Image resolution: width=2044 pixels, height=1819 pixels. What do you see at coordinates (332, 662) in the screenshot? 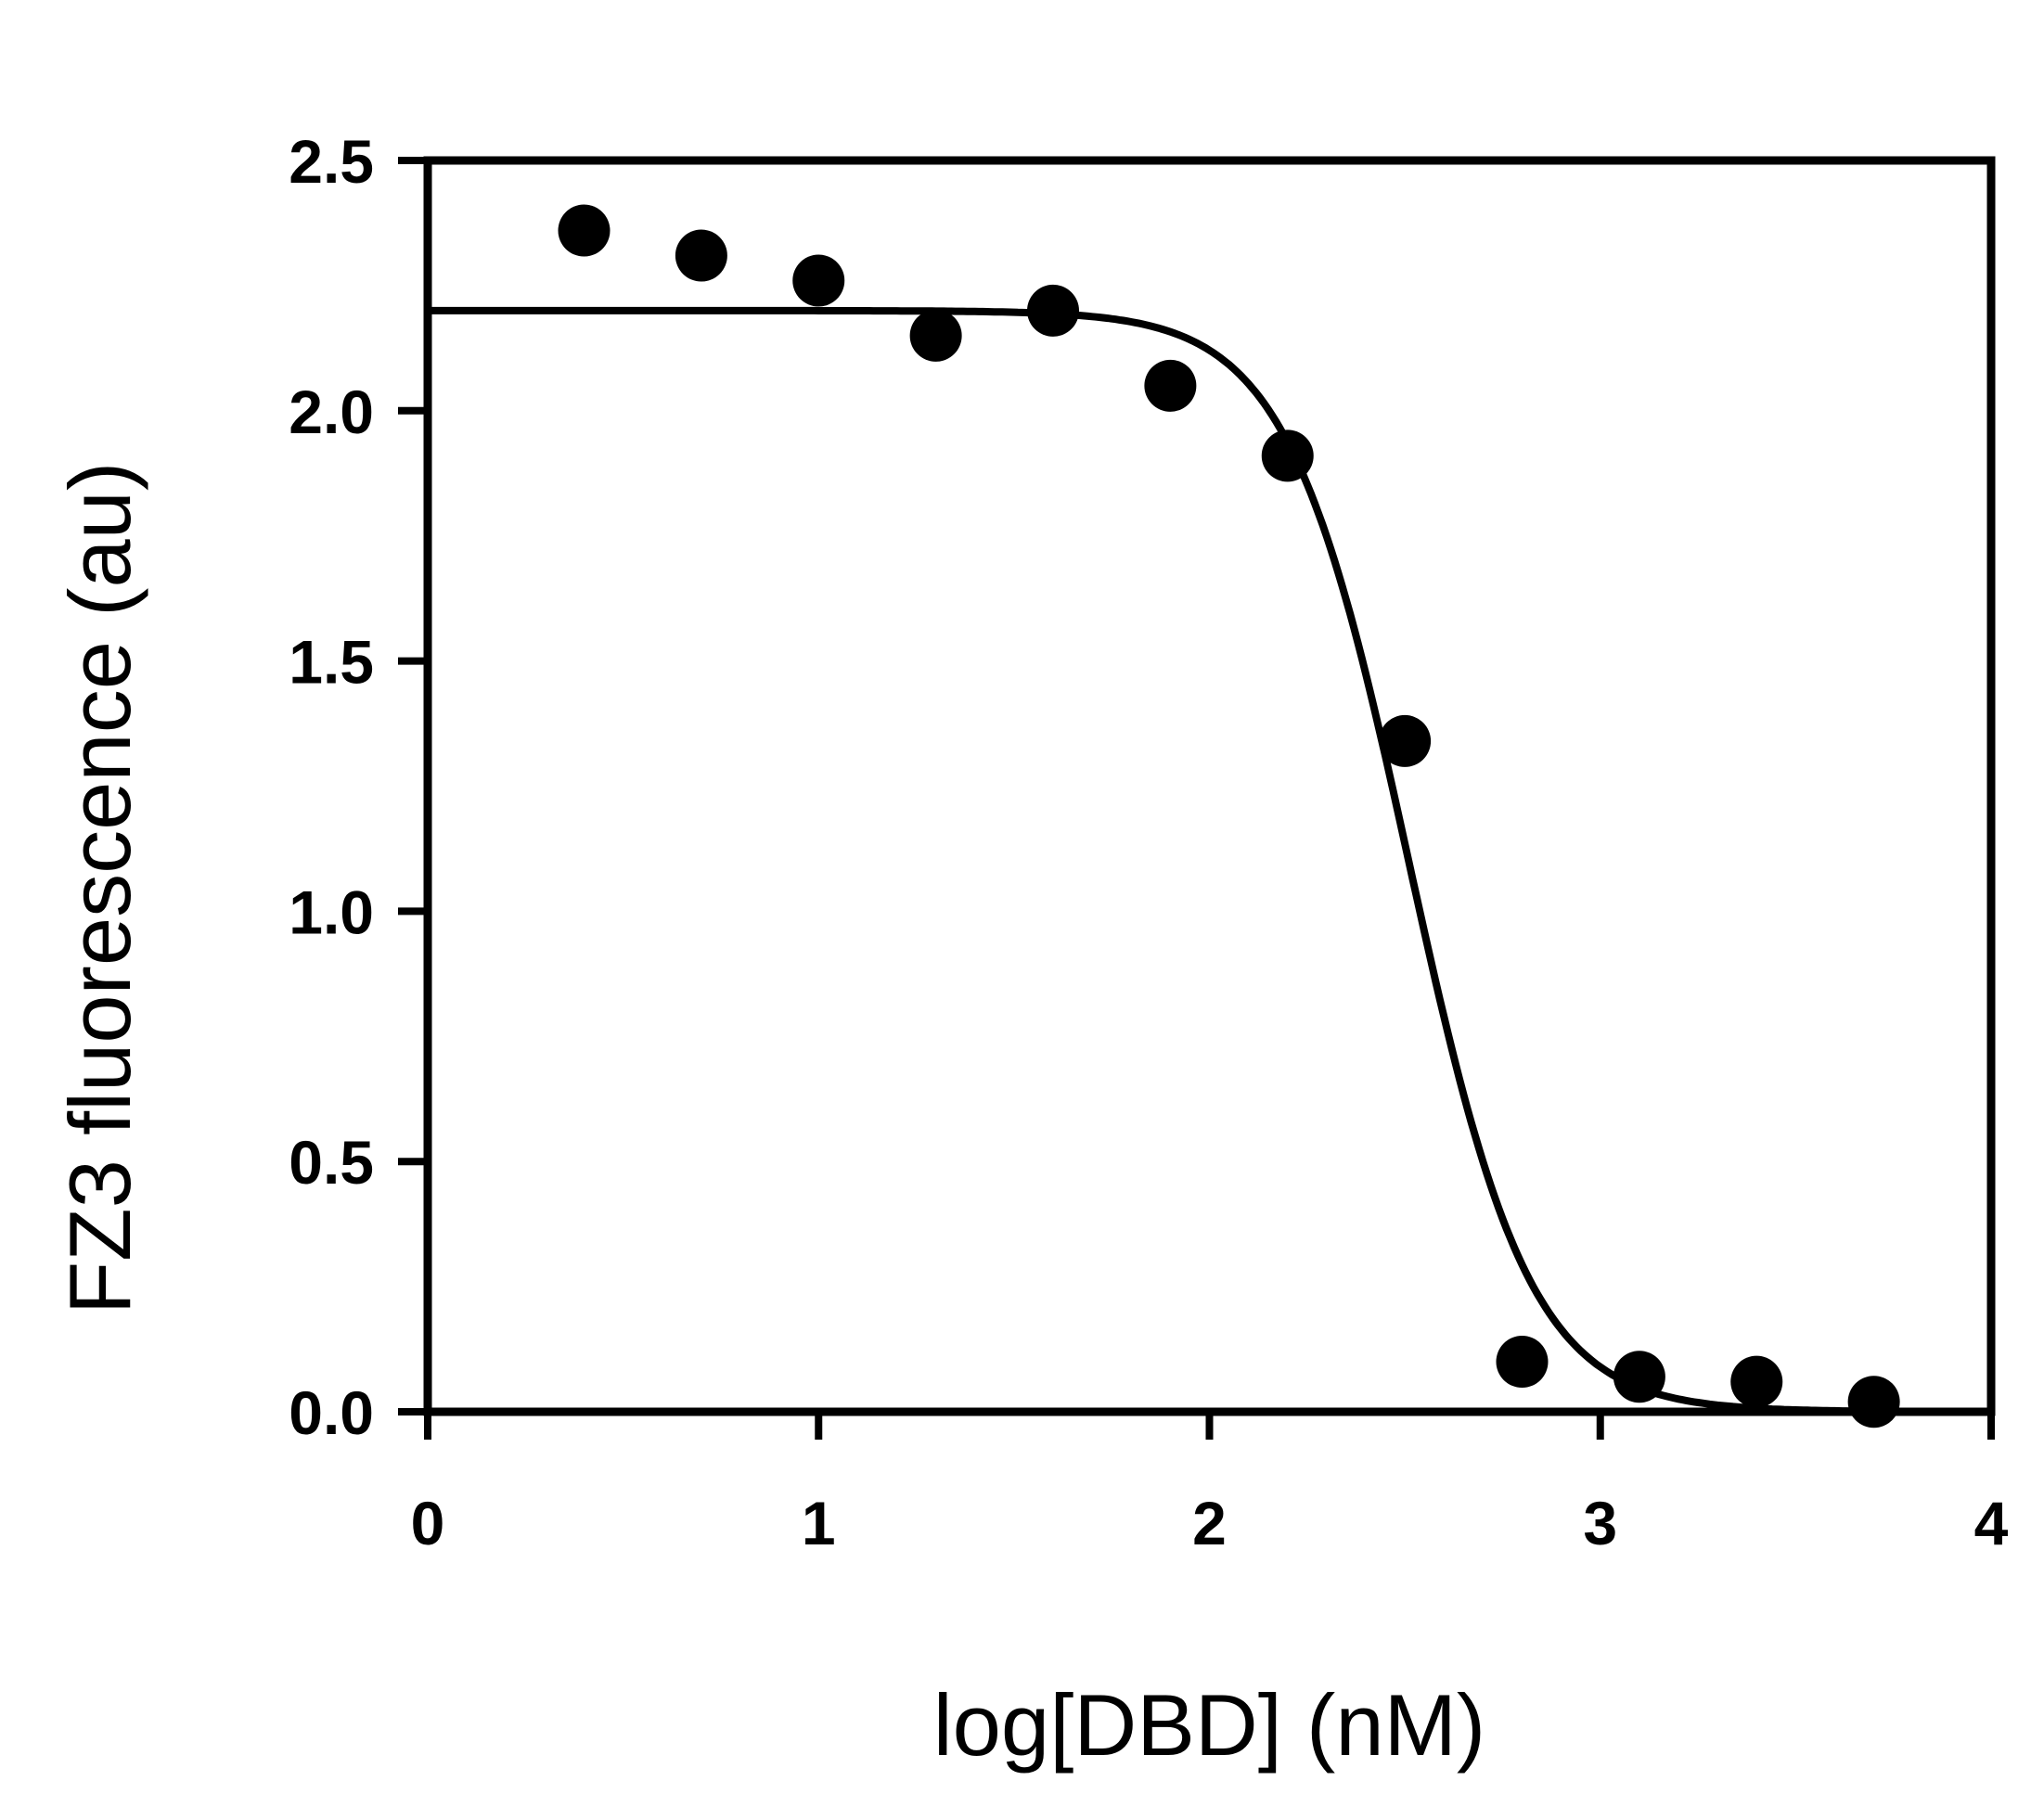
I see `y-tick-label: 1.5` at bounding box center [332, 662].